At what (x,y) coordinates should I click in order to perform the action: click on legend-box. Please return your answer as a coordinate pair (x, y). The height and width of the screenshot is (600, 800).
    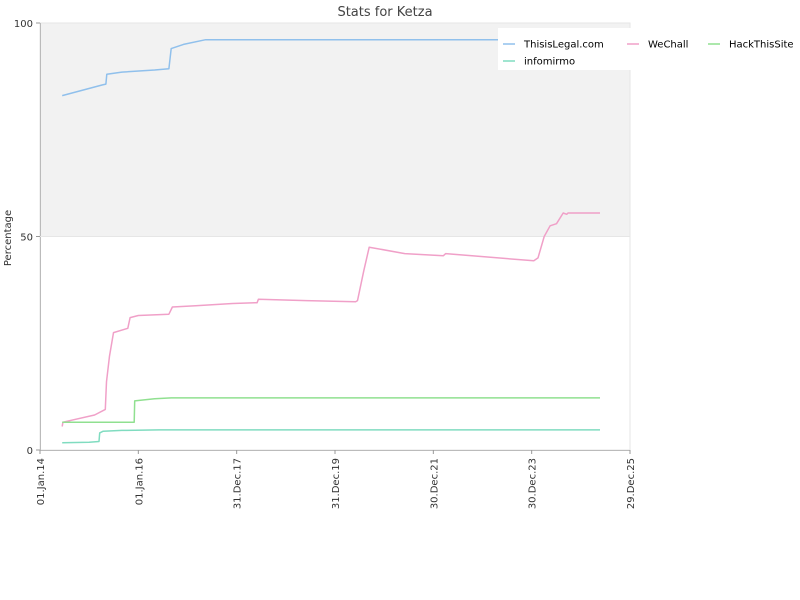
    Looking at the image, I should click on (648, 49).